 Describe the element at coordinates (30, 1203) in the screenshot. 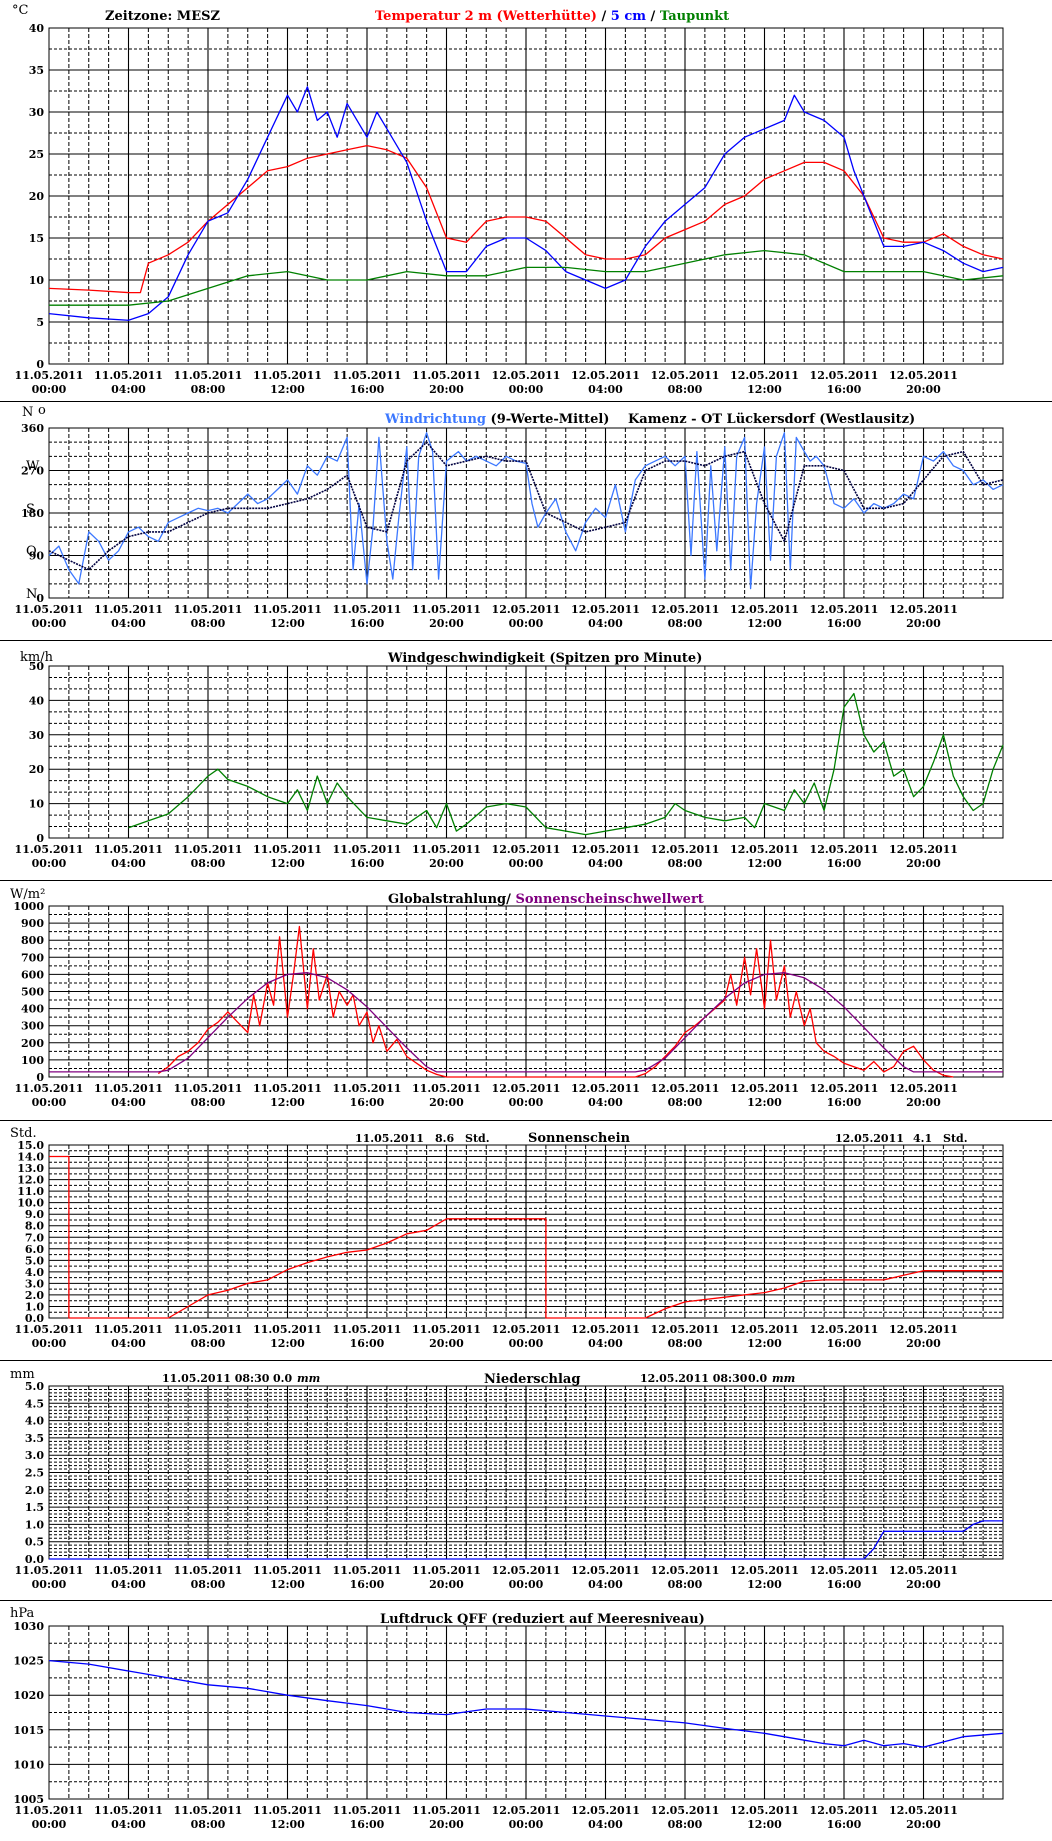

I see `y-tick-label: 10.0` at that location.